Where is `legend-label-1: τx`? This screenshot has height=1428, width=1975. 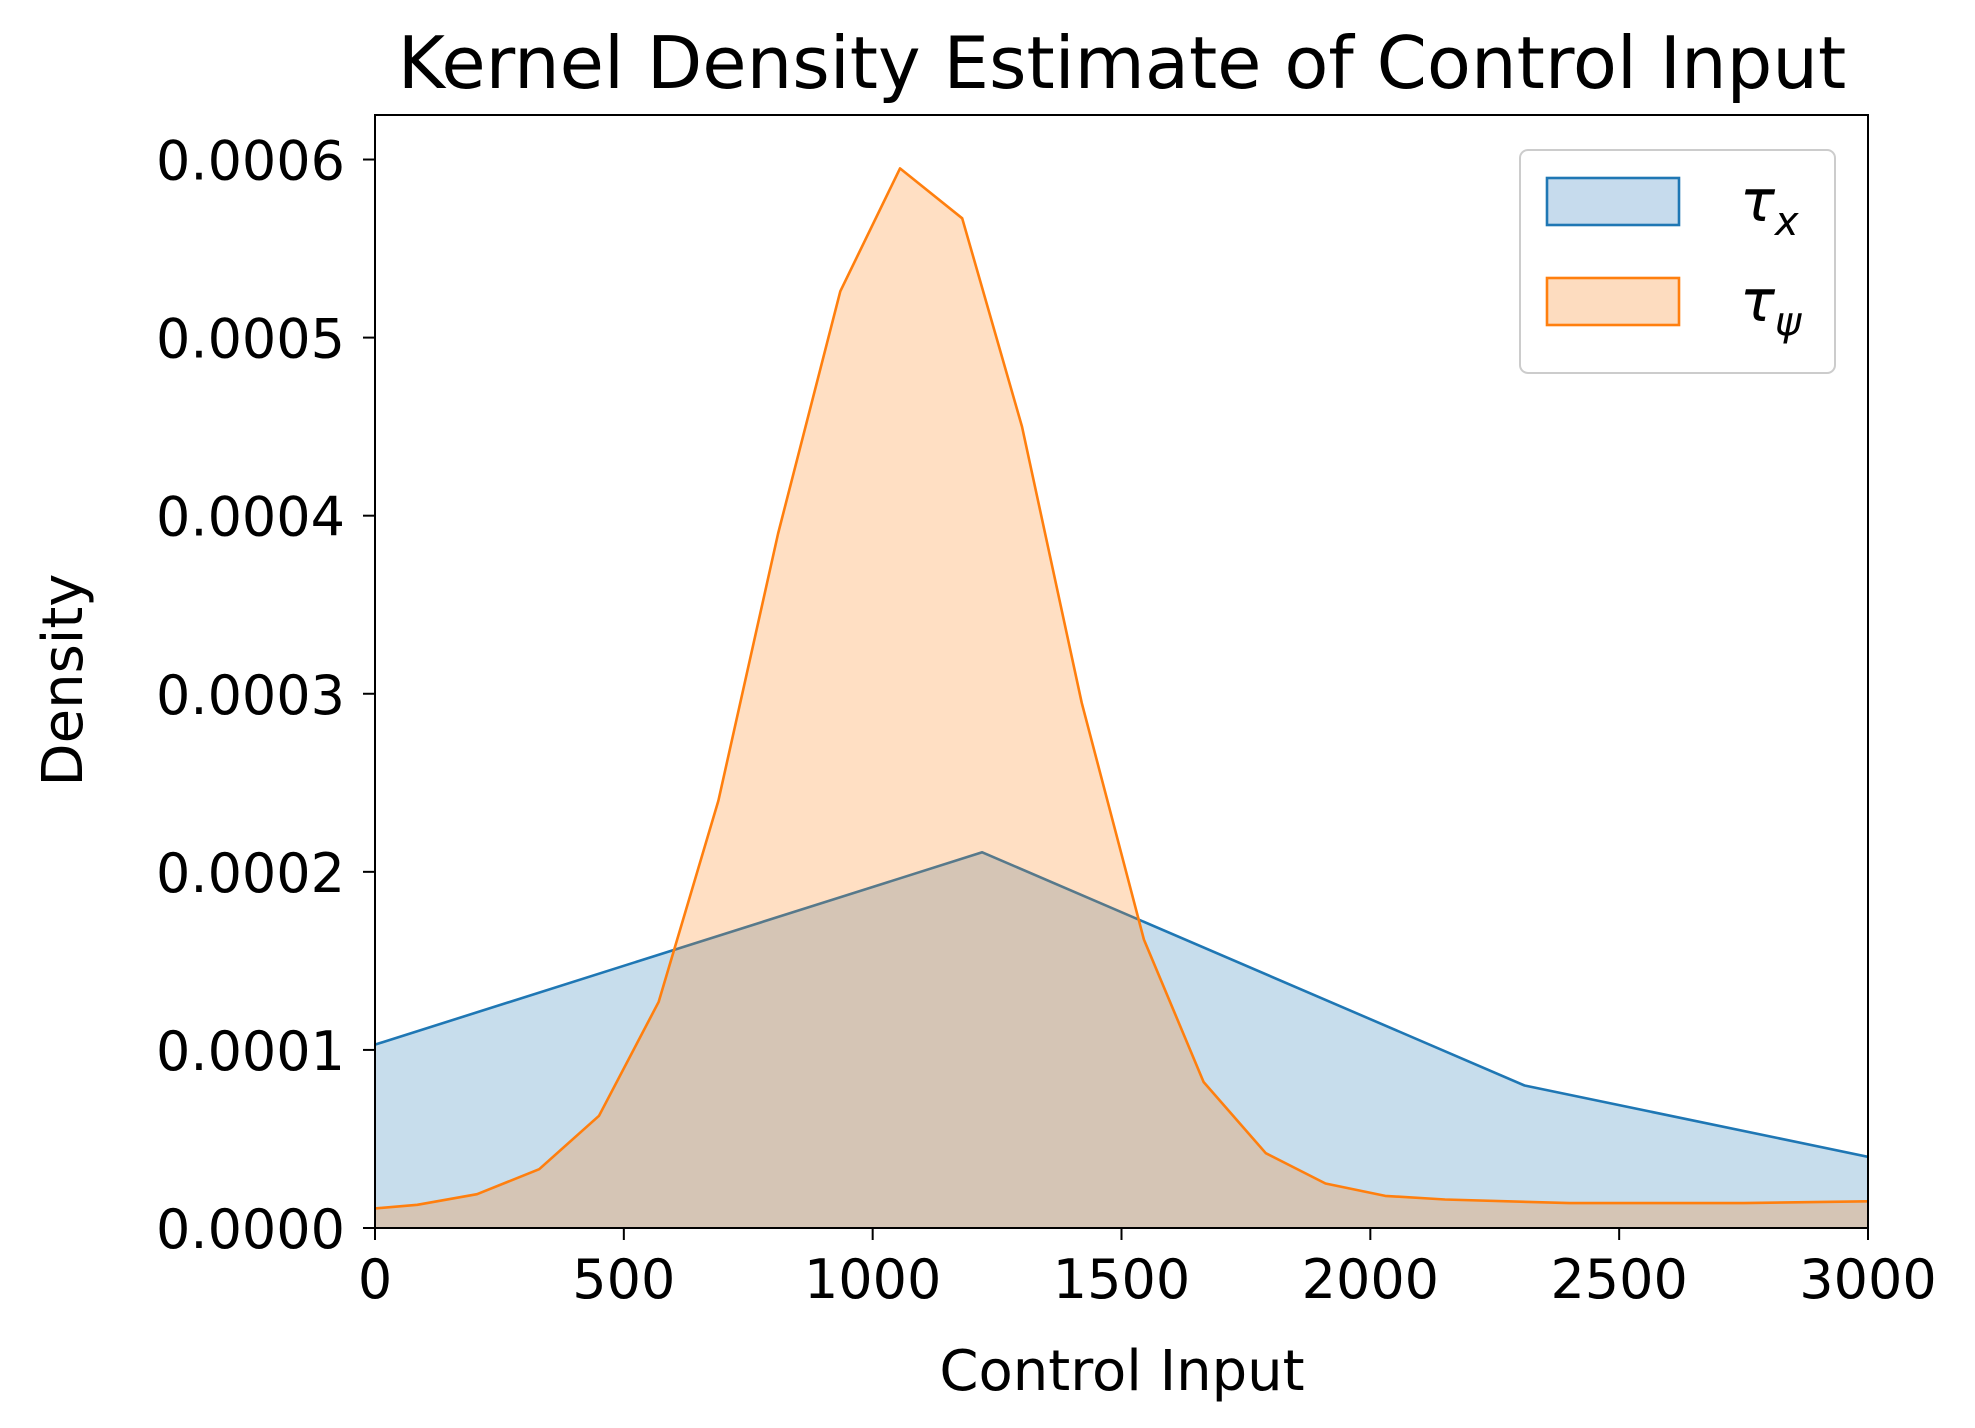
legend-label-1: τx is located at coordinates (1769, 206).